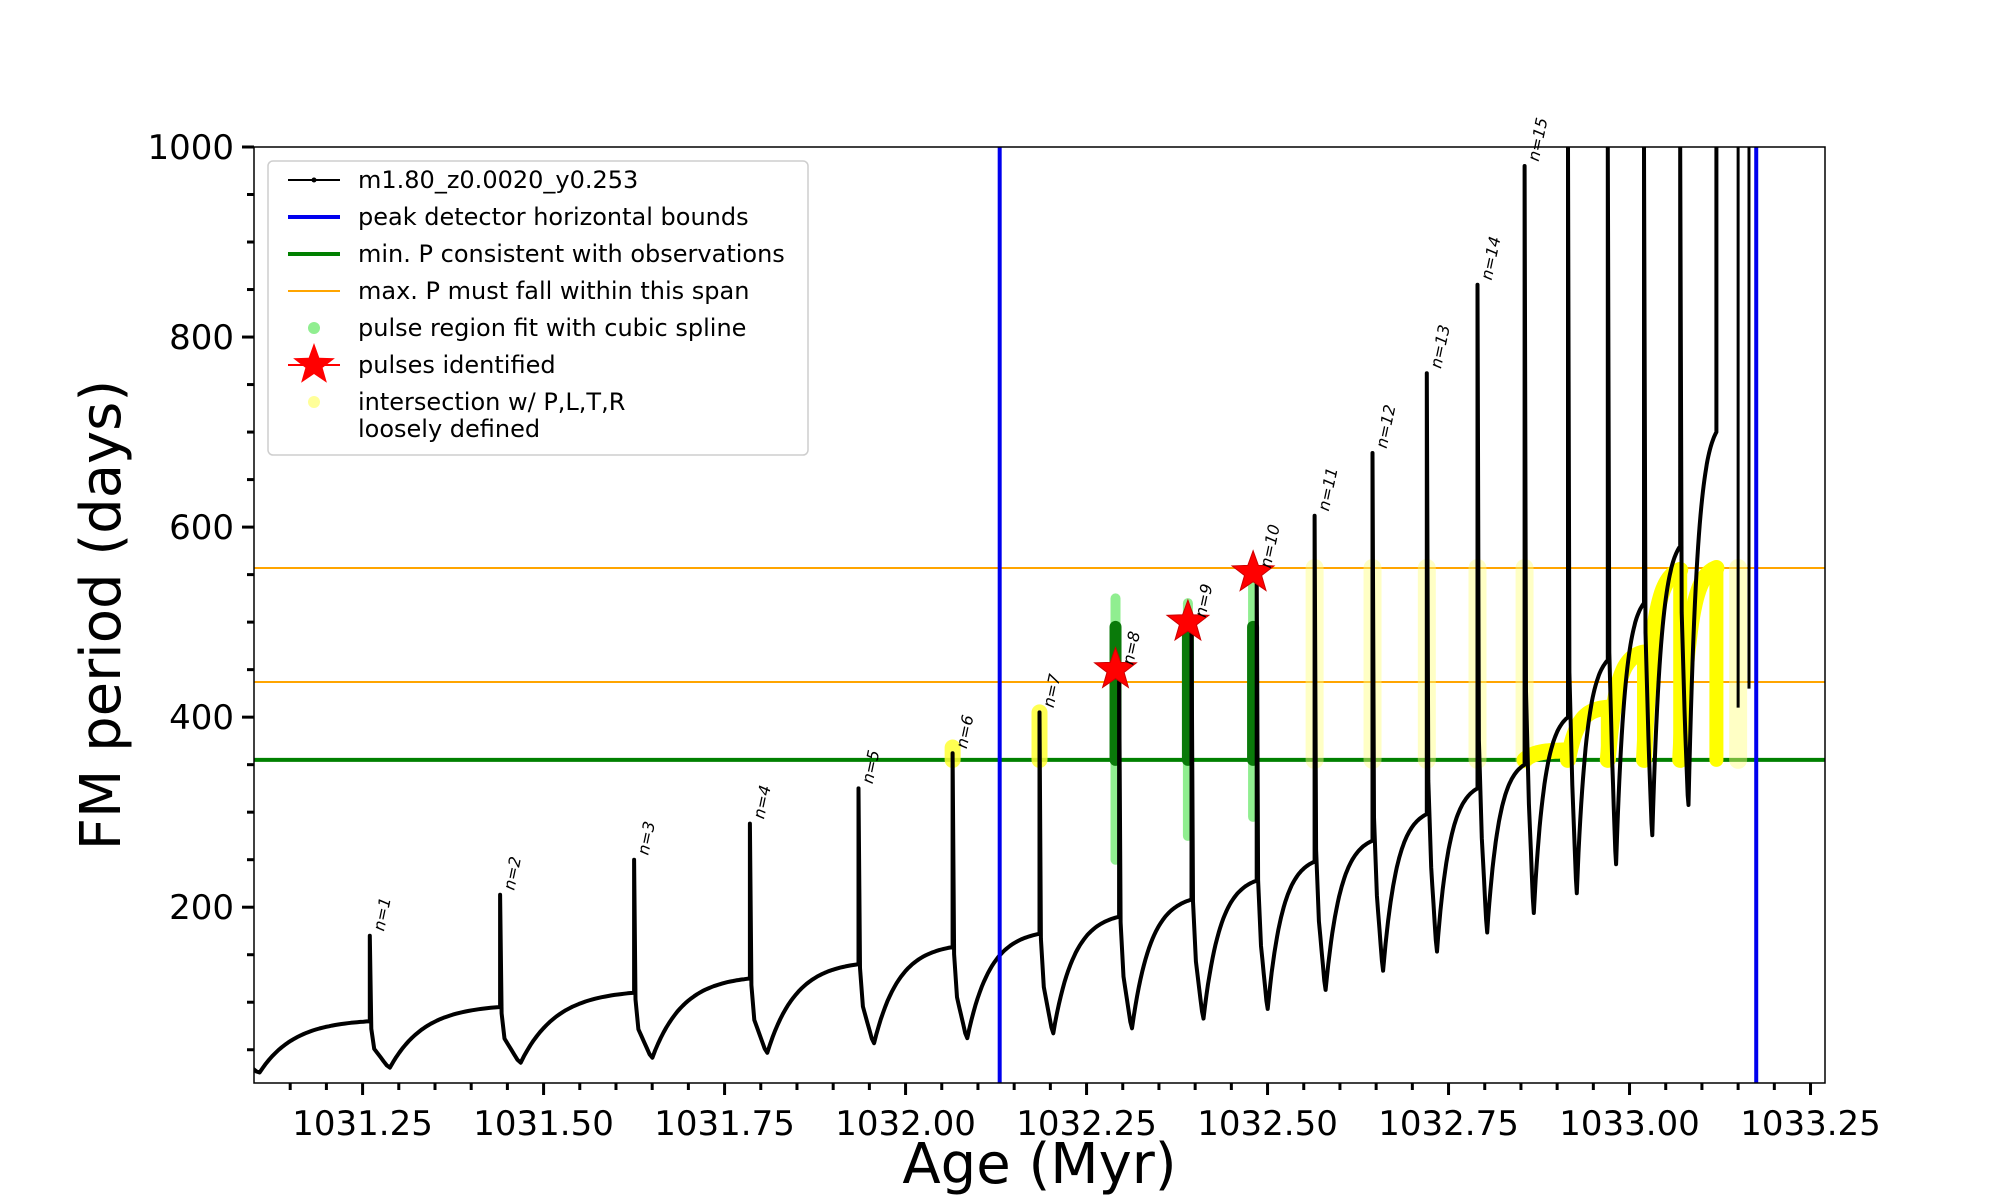  I want to click on y-tick-label-5: 1000, so click(190, 148).